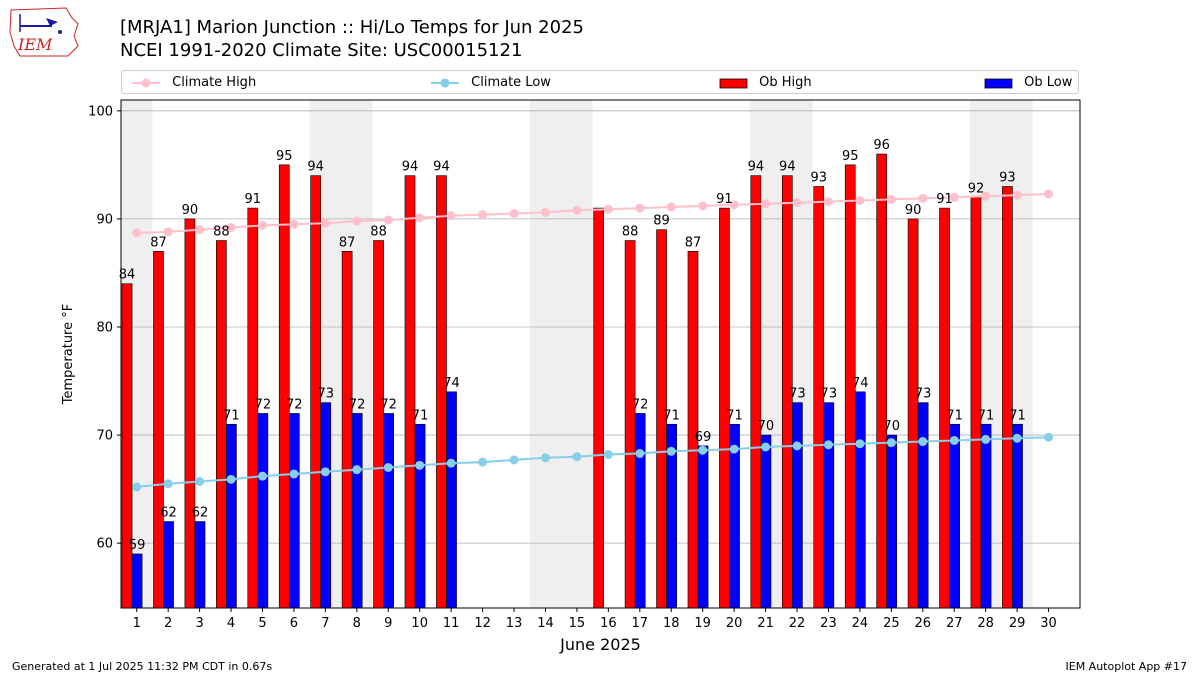 The height and width of the screenshot is (675, 1200). Describe the element at coordinates (347, 242) in the screenshot. I see `ob-high-label: 87` at that location.